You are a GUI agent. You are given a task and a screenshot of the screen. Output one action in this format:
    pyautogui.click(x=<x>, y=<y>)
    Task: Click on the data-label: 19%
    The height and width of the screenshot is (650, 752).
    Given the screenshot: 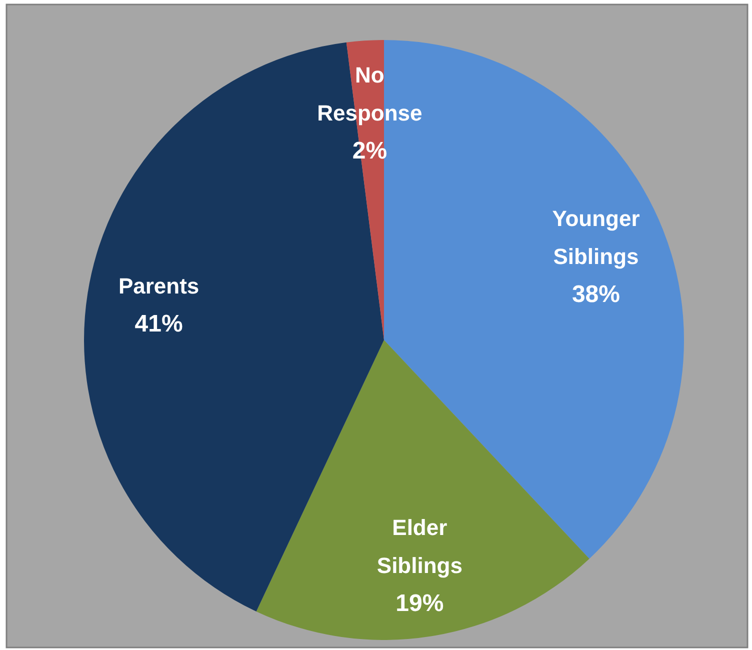 What is the action you would take?
    pyautogui.click(x=420, y=603)
    